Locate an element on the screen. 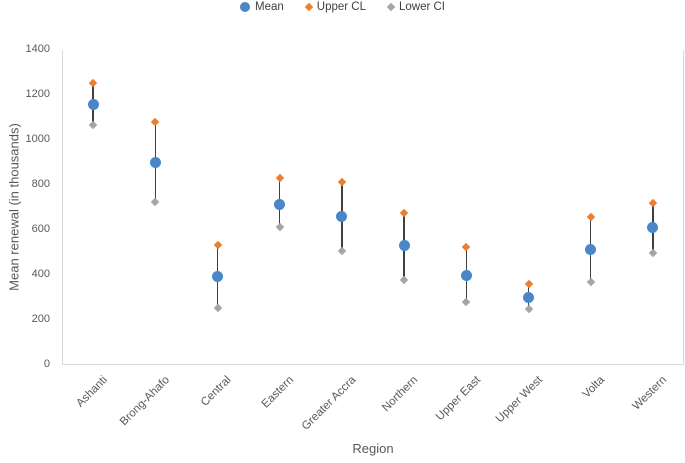 Image resolution: width=685 pixels, height=463 pixels. legend: Mean Upper CL Lower CI is located at coordinates (342, 7).